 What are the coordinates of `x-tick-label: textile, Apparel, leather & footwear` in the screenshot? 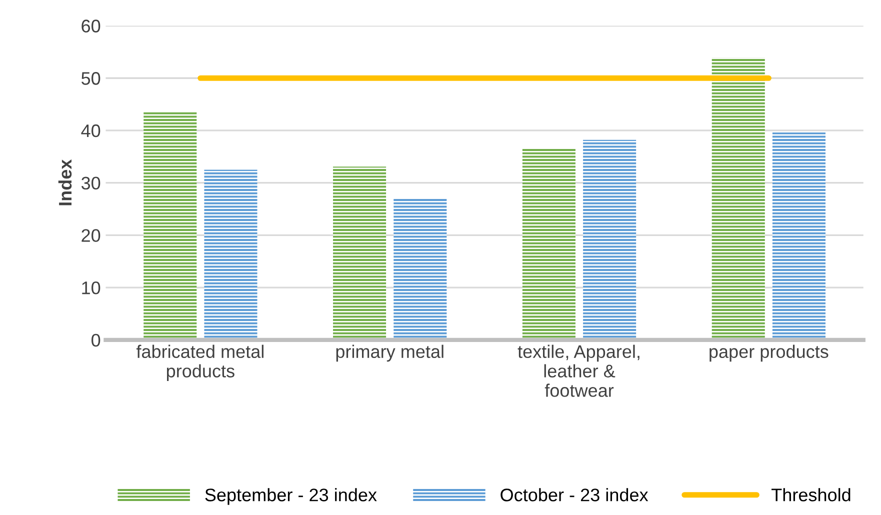 It's located at (579, 370).